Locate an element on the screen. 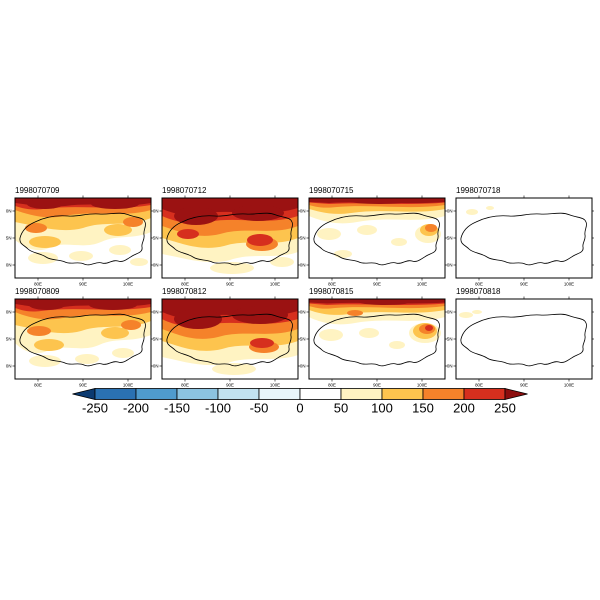 The width and height of the screenshot is (600, 600). colorbar: -250 -200 -150 -100 -50 0 50 100 150 200 250 is located at coordinates (300, 401).